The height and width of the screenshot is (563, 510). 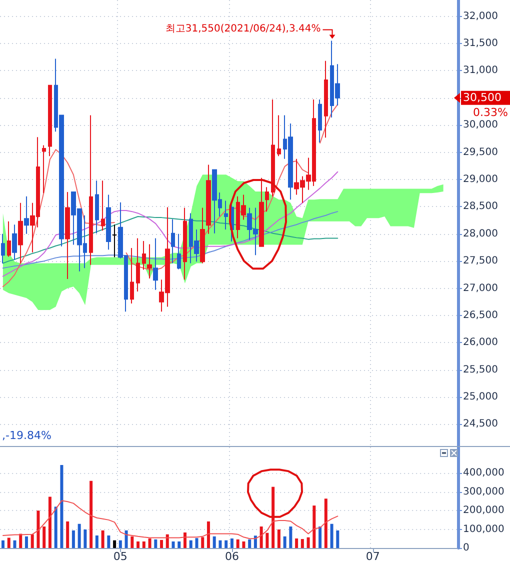 What do you see at coordinates (480, 397) in the screenshot?
I see `y-tick-label: 25,000` at bounding box center [480, 397].